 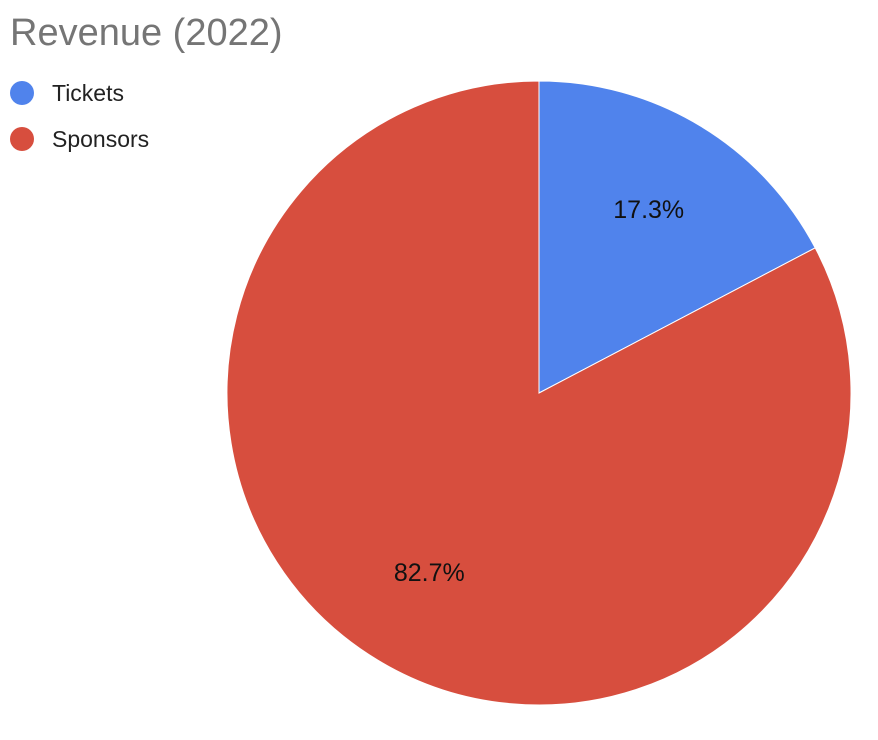 What do you see at coordinates (101, 138) in the screenshot?
I see `legend-label-sponsors: Sponsors` at bounding box center [101, 138].